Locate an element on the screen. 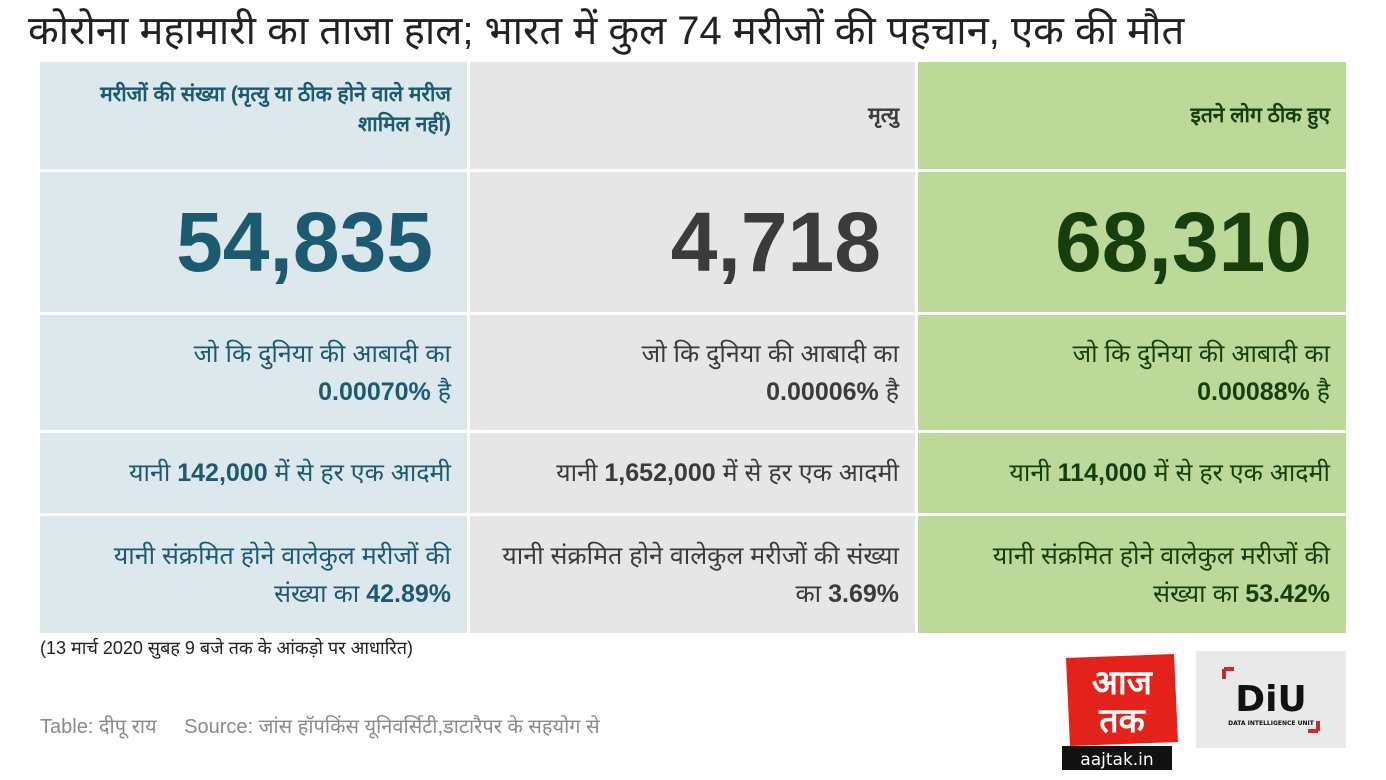 The width and height of the screenshot is (1386, 780). diu-subtitle: DATA INTELLIGENCE UNIT is located at coordinates (1271, 723).